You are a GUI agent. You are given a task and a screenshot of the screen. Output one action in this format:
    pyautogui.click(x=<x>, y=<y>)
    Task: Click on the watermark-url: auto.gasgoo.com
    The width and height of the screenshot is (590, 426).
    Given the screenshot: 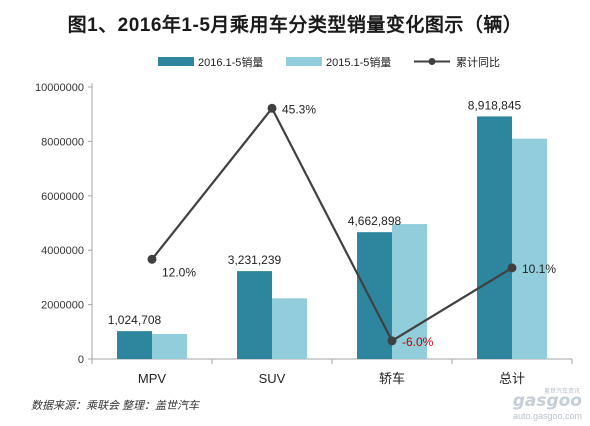 What is the action you would take?
    pyautogui.click(x=547, y=416)
    